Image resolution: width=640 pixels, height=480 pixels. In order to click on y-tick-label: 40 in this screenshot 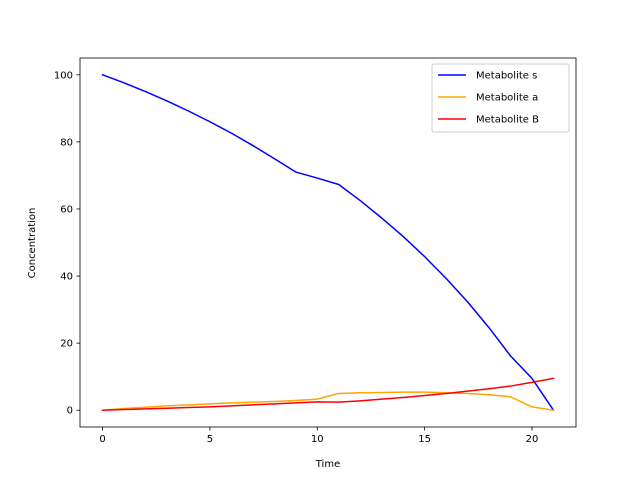, I will do `click(66, 277)`.